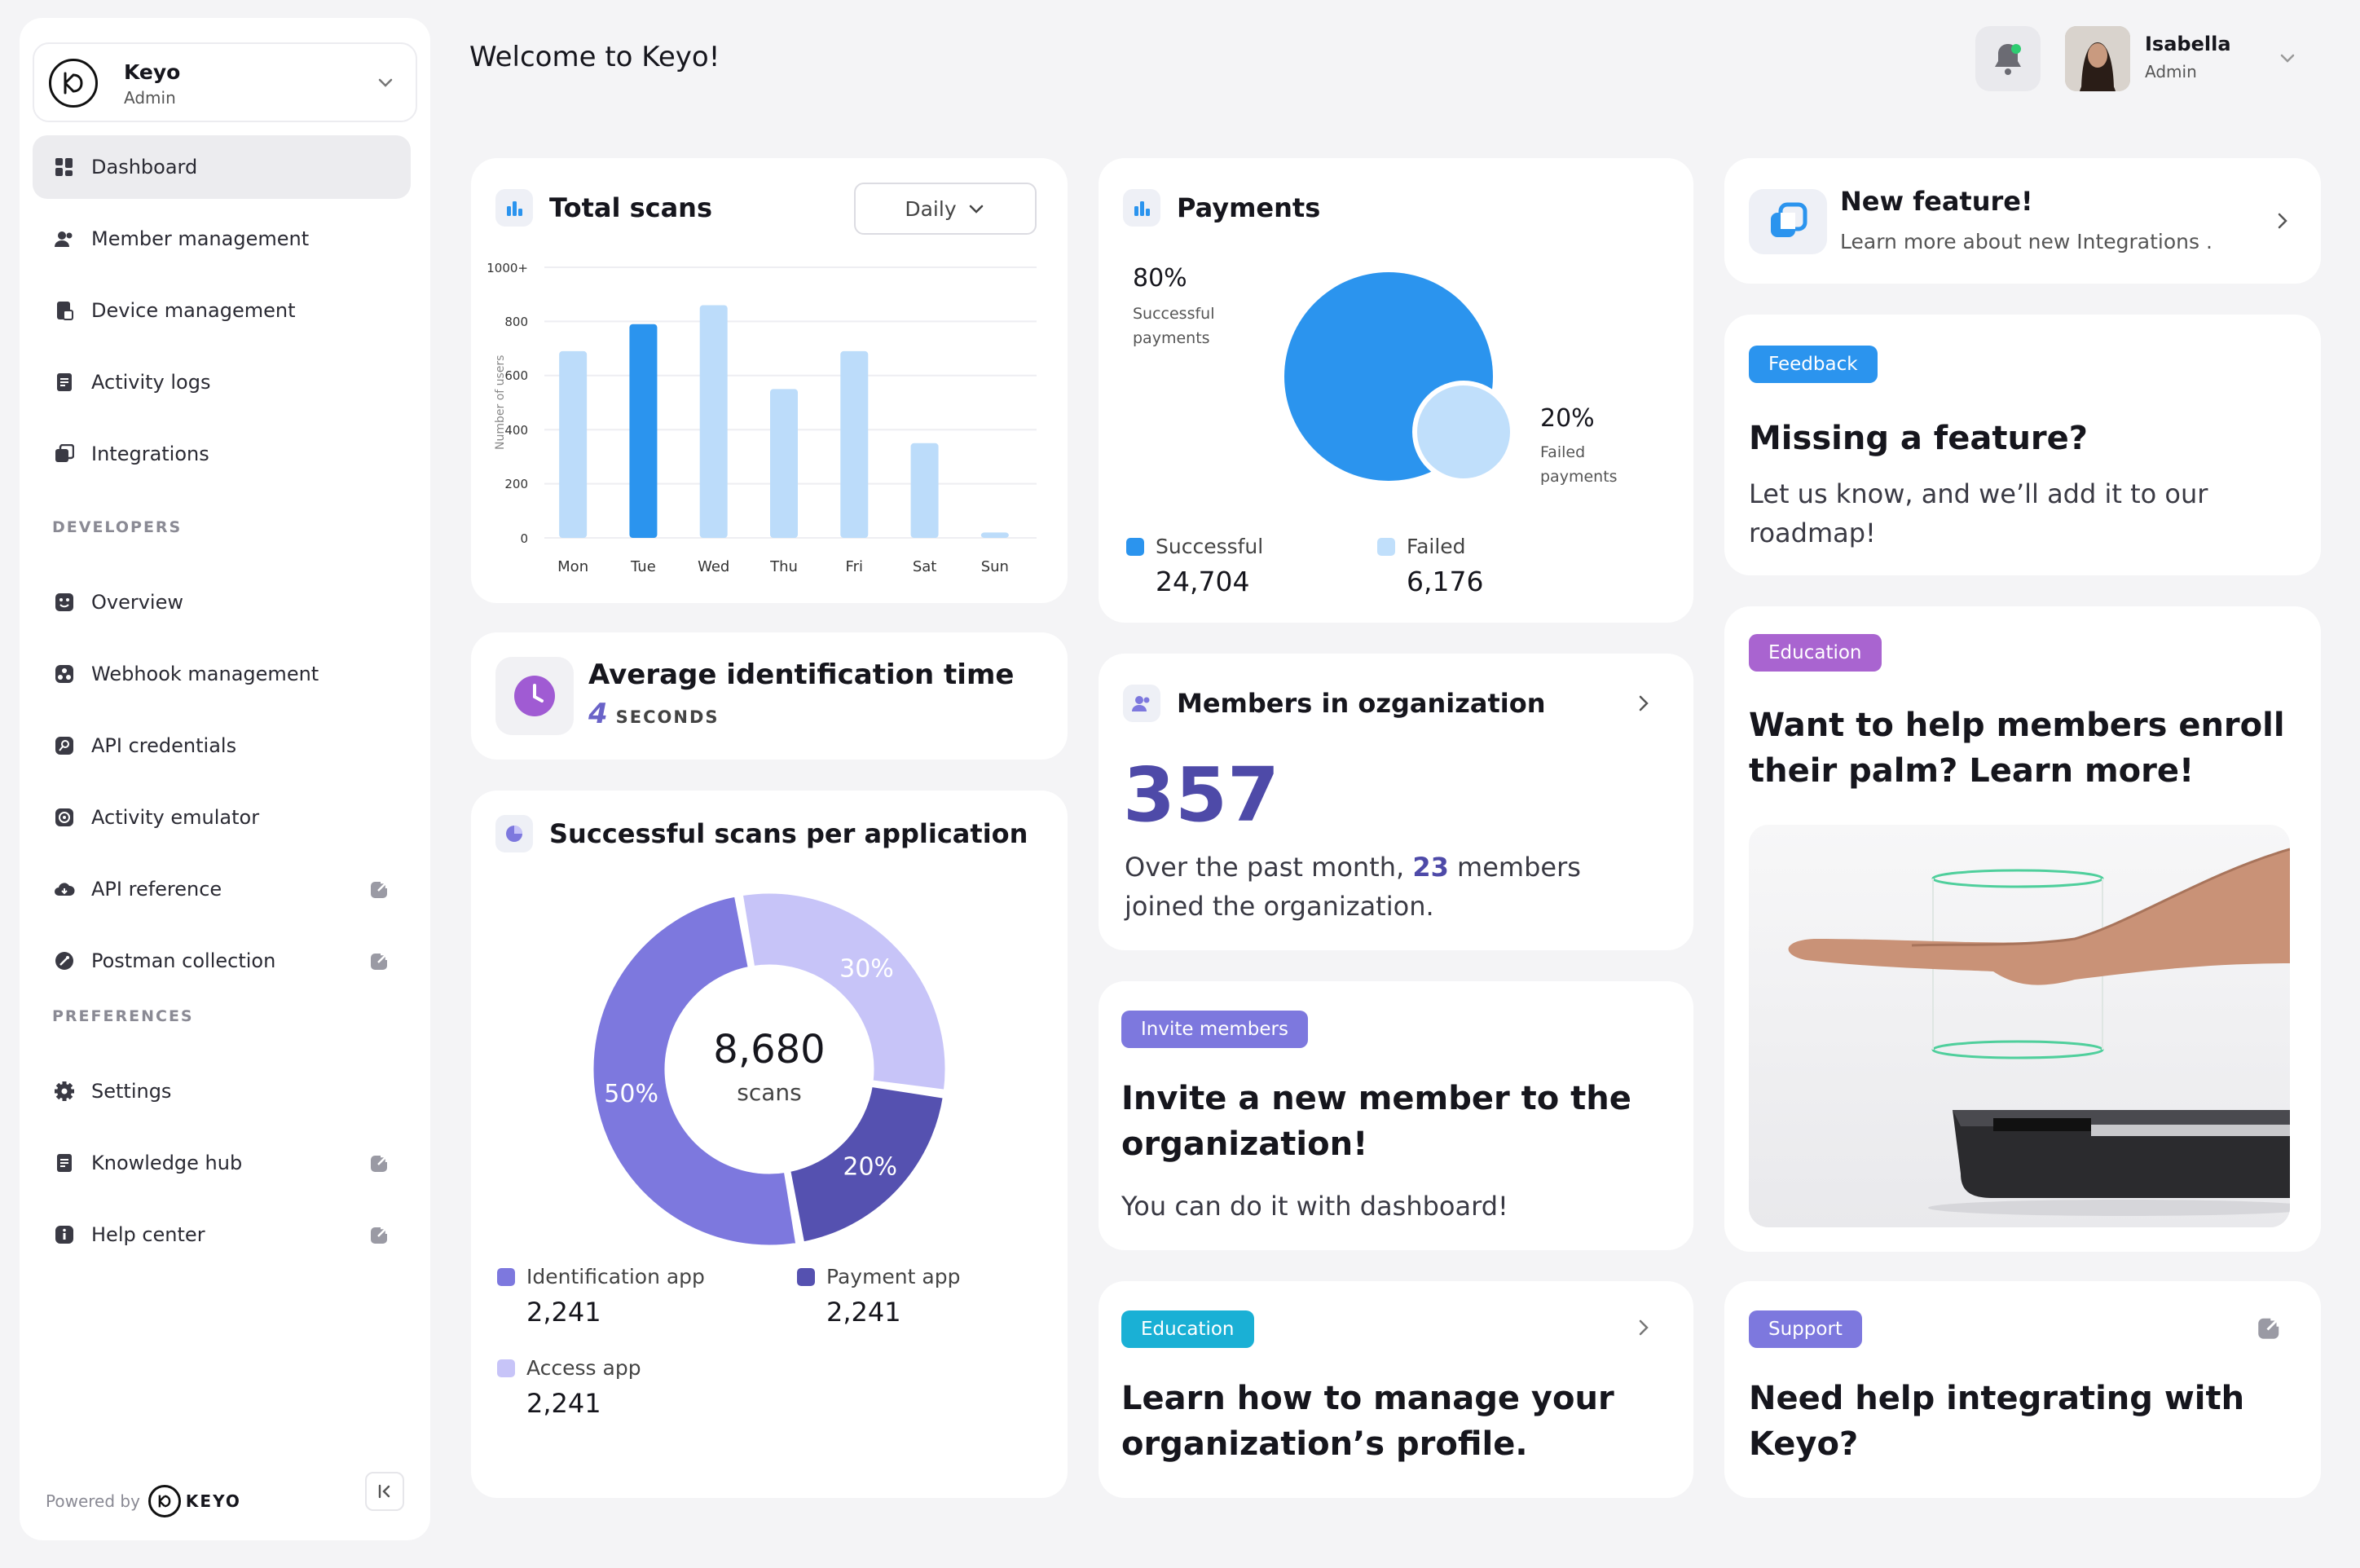 The width and height of the screenshot is (2360, 1568). I want to click on sidebar-item-api-credentials: API credentials, so click(222, 745).